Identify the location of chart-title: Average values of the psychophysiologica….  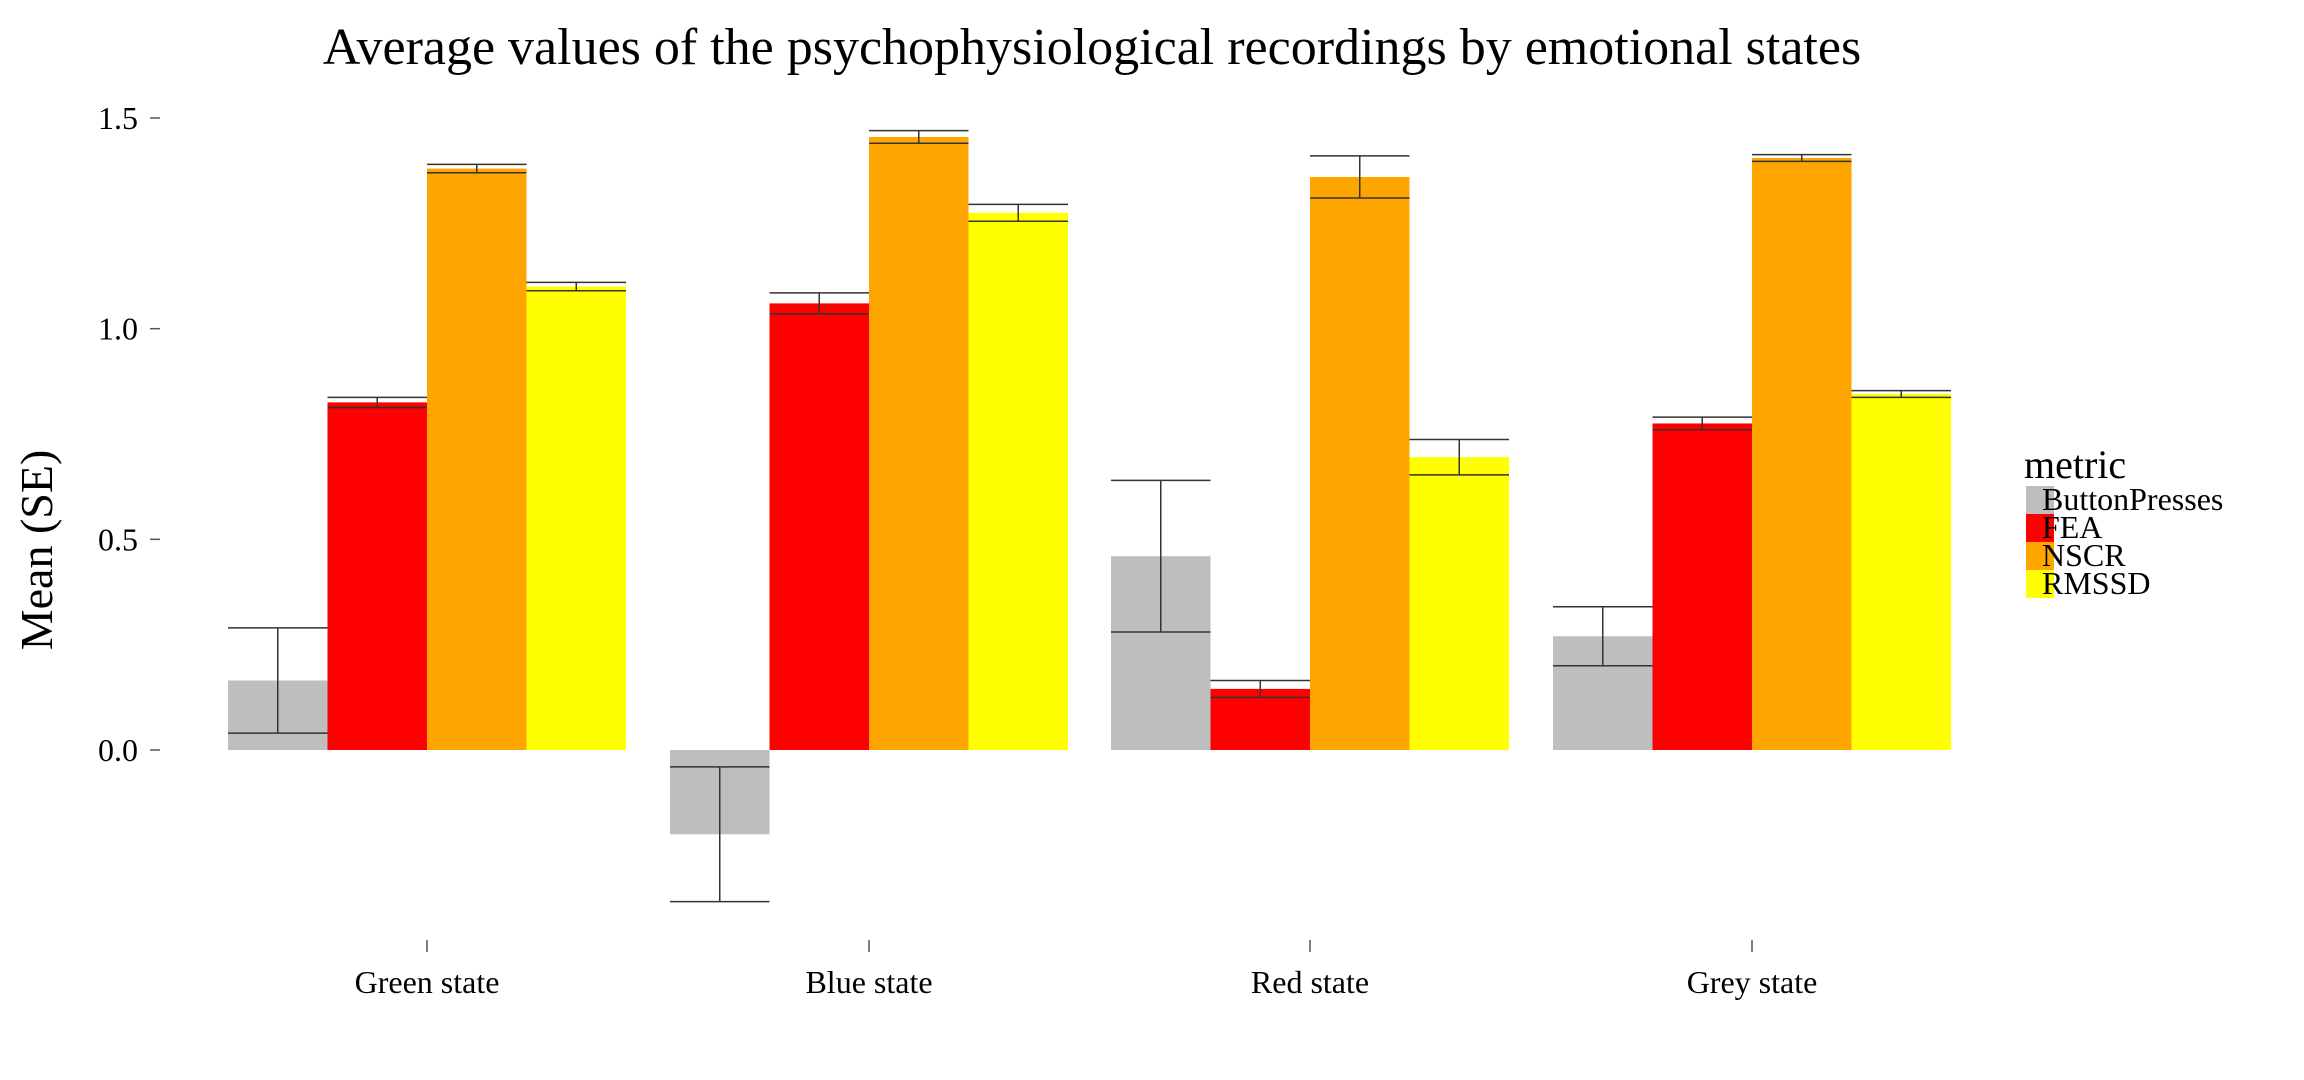
(1092, 47).